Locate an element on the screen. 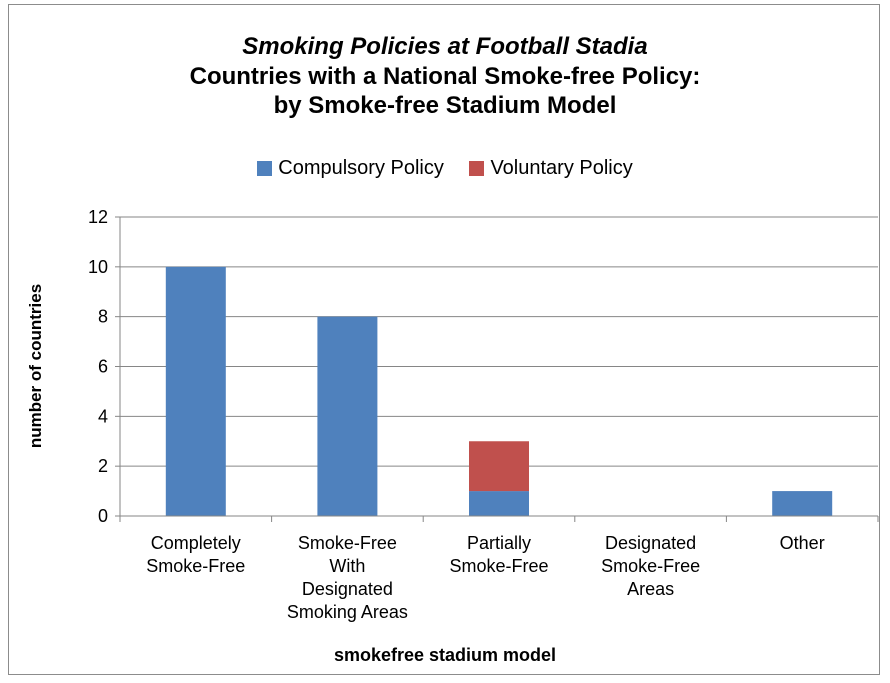 This screenshot has width=890, height=683. y-tick-label: 8 is located at coordinates (103, 317).